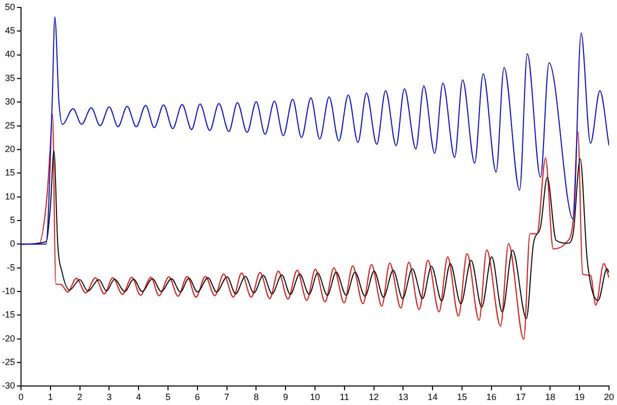 This screenshot has height=405, width=617. What do you see at coordinates (139, 397) in the screenshot?
I see `x-tick-label: 4` at bounding box center [139, 397].